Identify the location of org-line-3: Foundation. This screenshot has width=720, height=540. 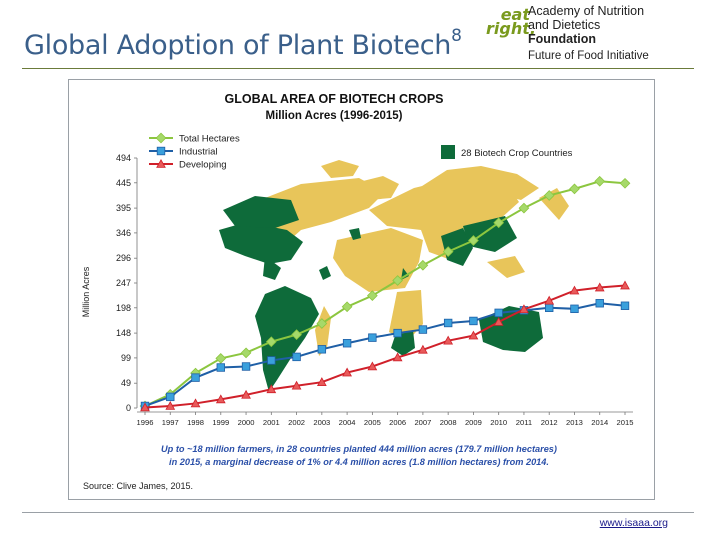
(562, 39).